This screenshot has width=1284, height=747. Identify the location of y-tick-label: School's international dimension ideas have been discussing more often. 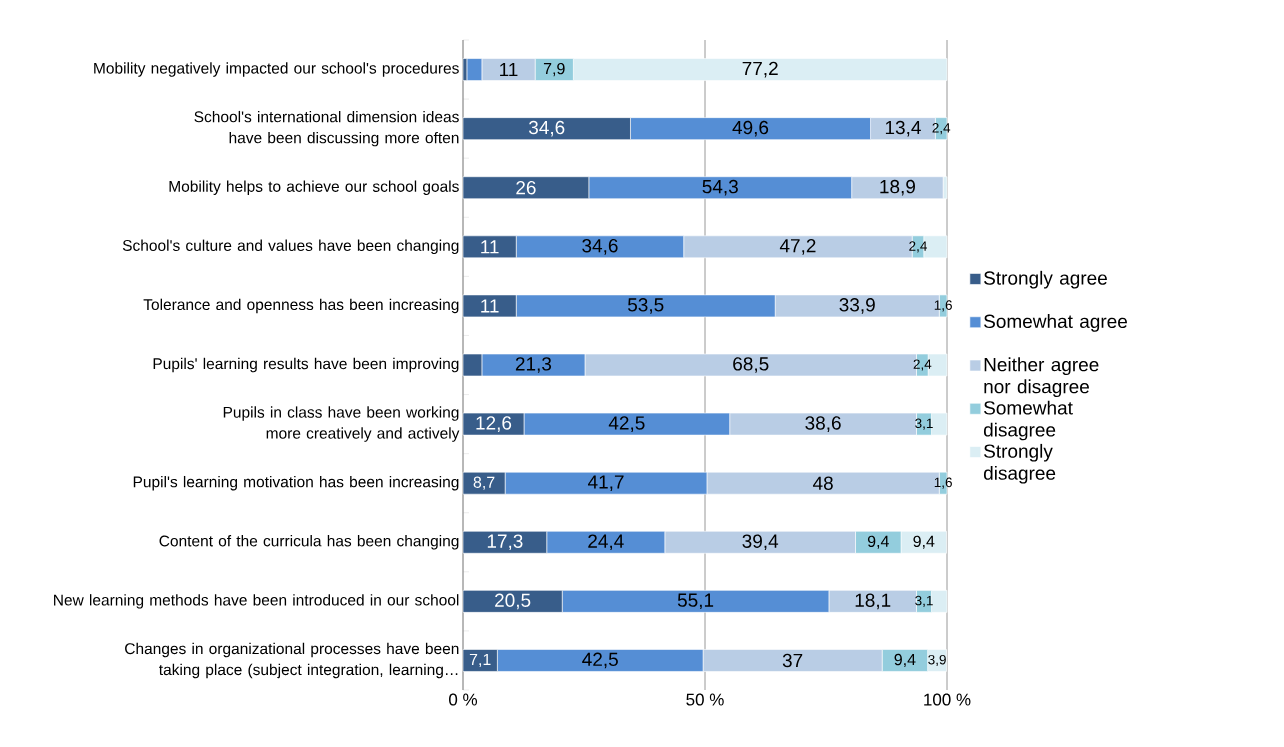
(326, 128).